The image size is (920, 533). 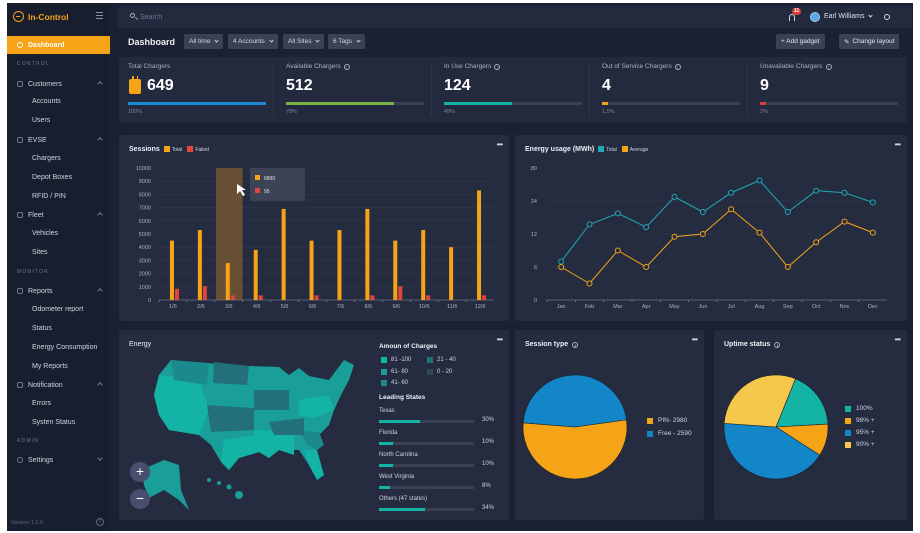 I want to click on kpi-card: In Use Chargers i 124 49%, so click(x=513, y=90).